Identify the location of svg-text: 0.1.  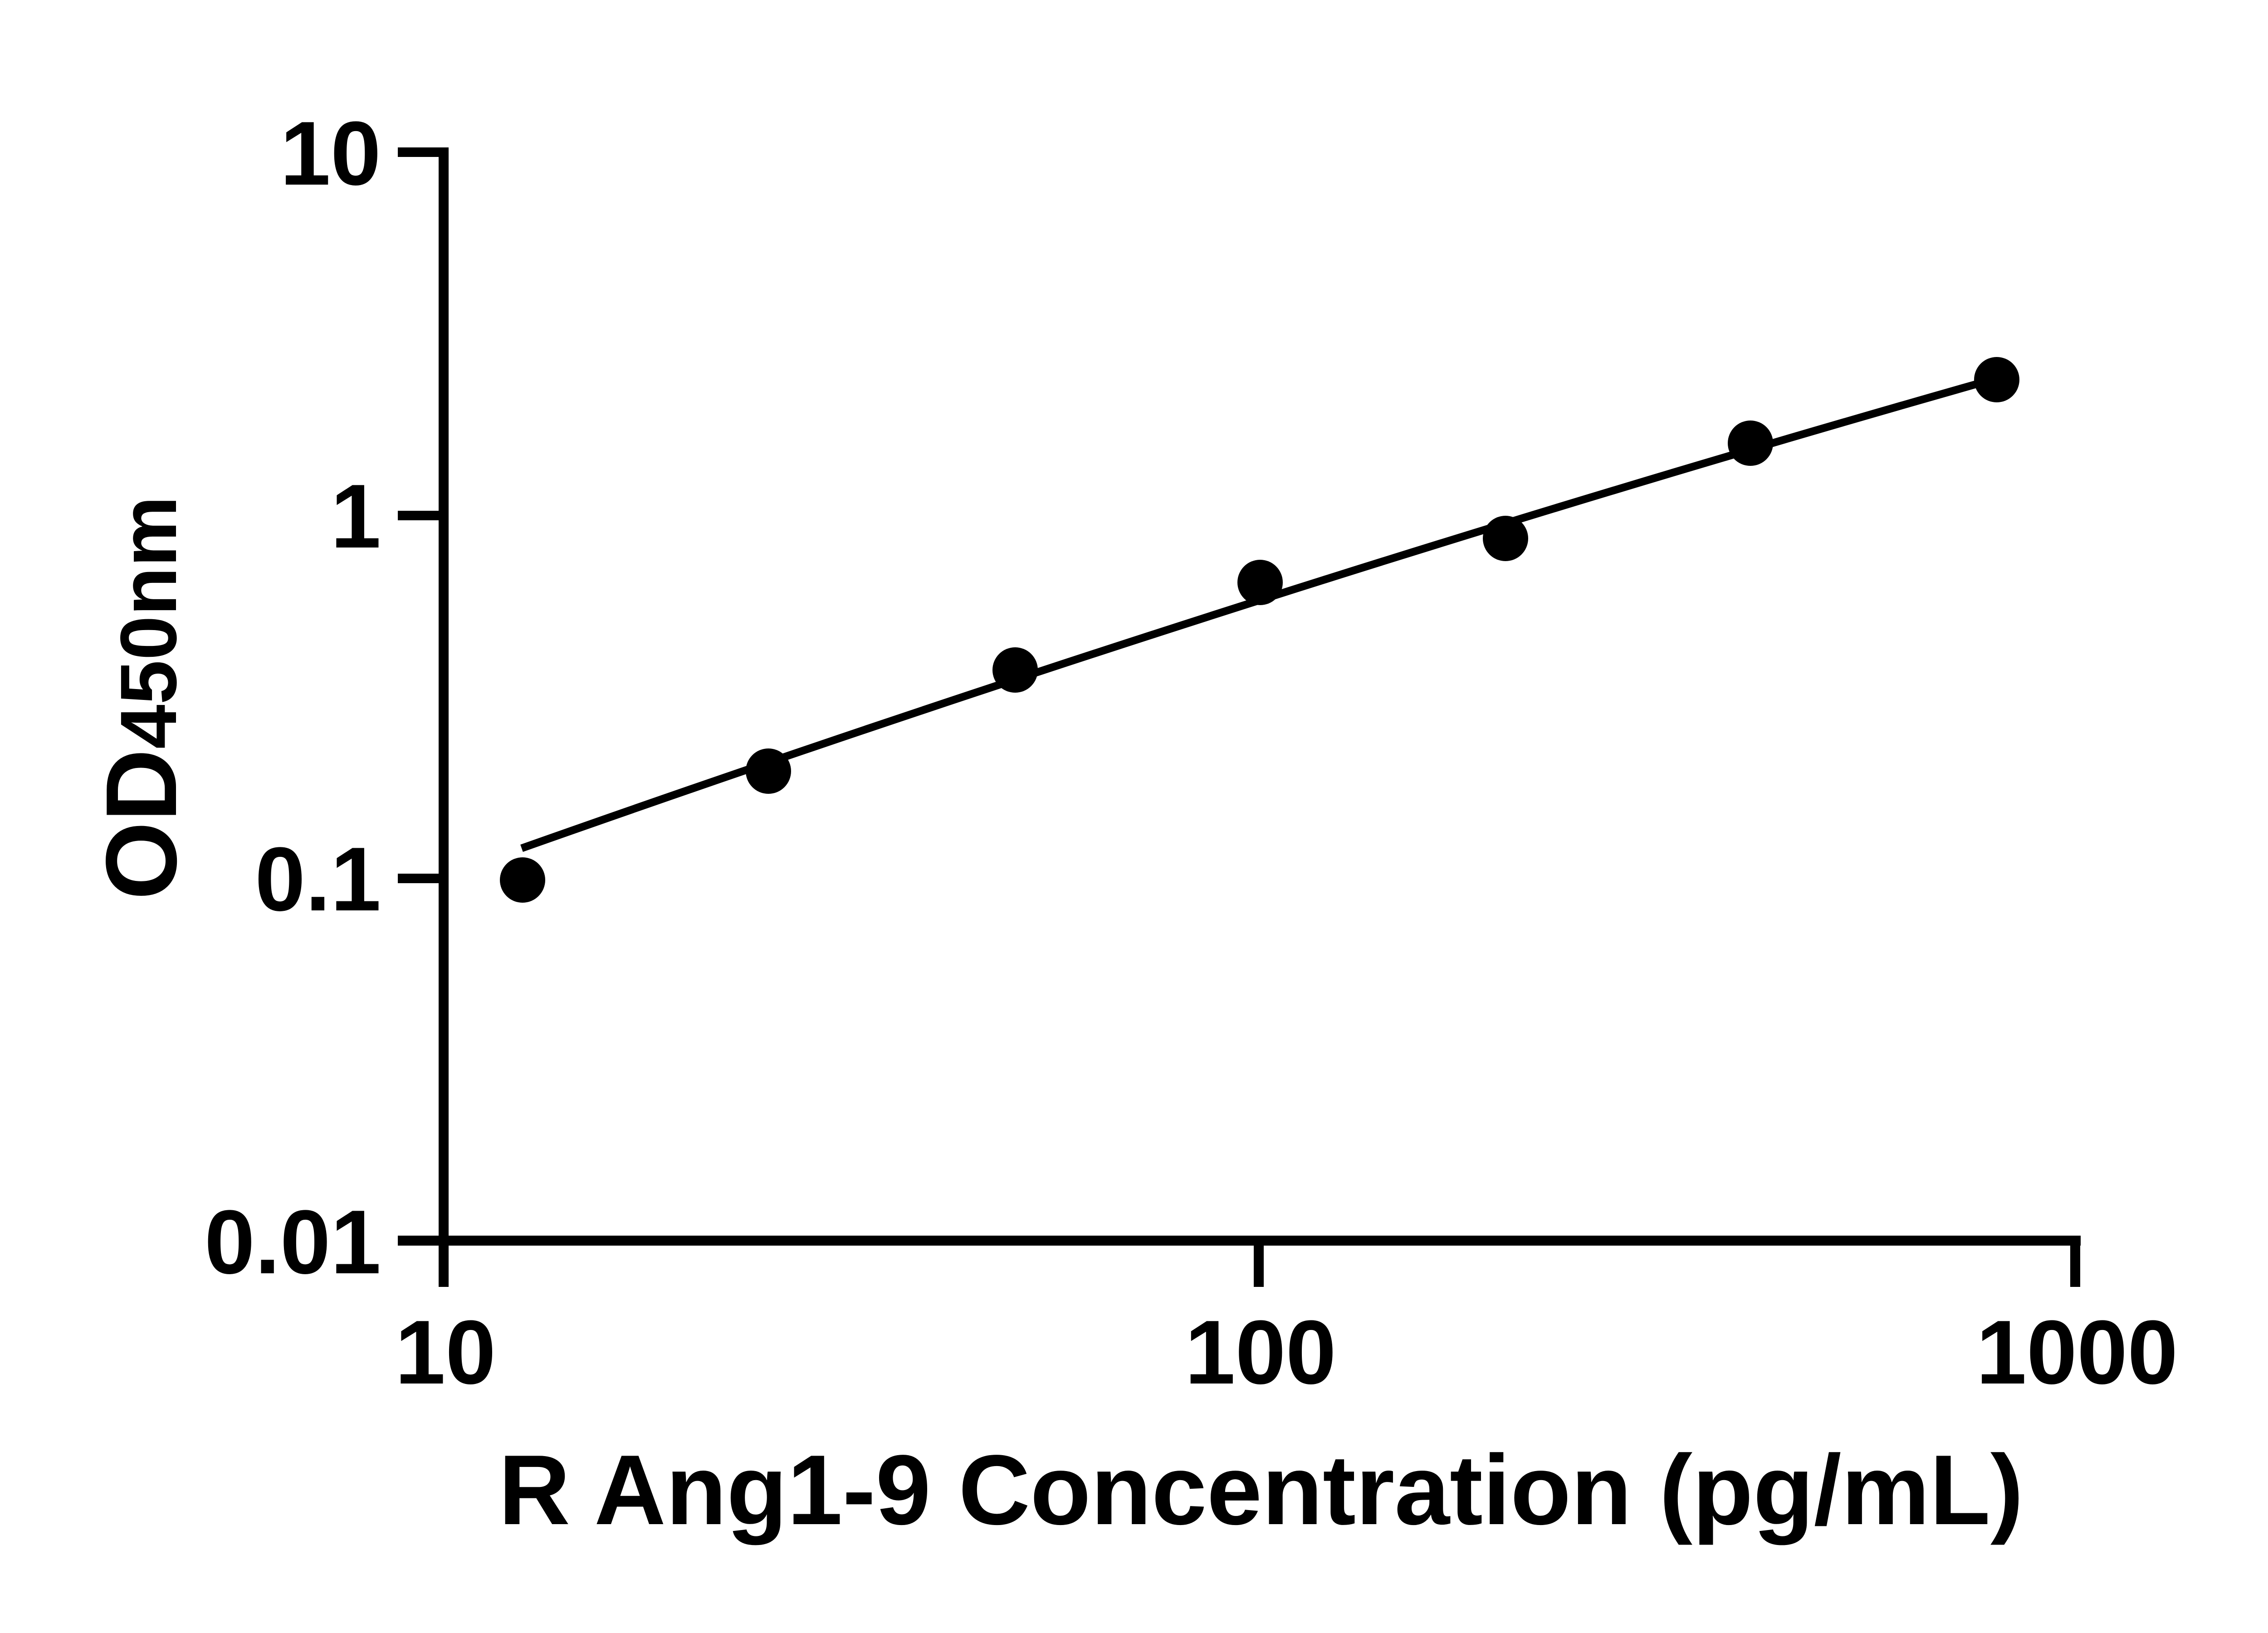
(318, 879).